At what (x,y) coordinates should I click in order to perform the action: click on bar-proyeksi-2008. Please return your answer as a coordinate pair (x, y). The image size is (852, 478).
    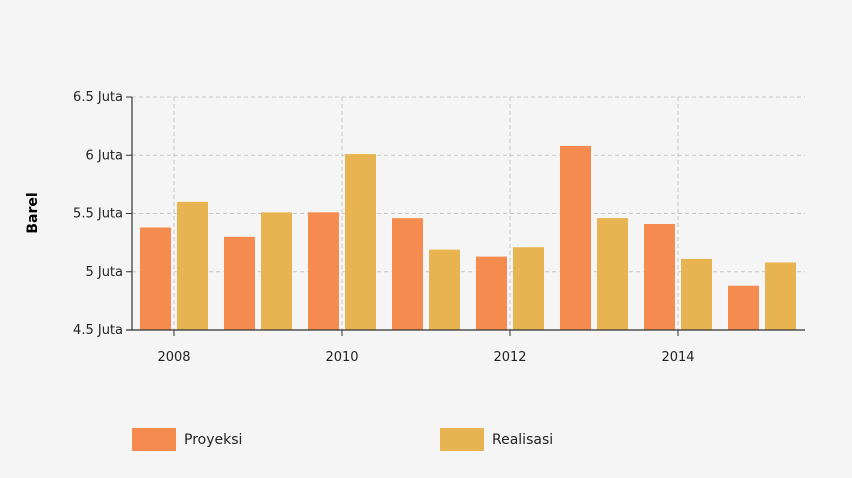
    Looking at the image, I should click on (155, 278).